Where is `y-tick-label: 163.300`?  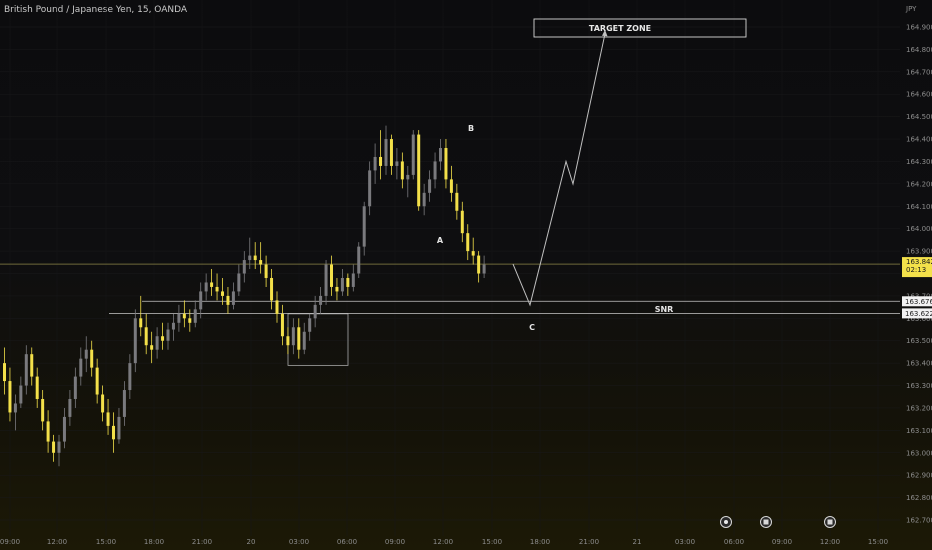 y-tick-label: 163.300 is located at coordinates (919, 386).